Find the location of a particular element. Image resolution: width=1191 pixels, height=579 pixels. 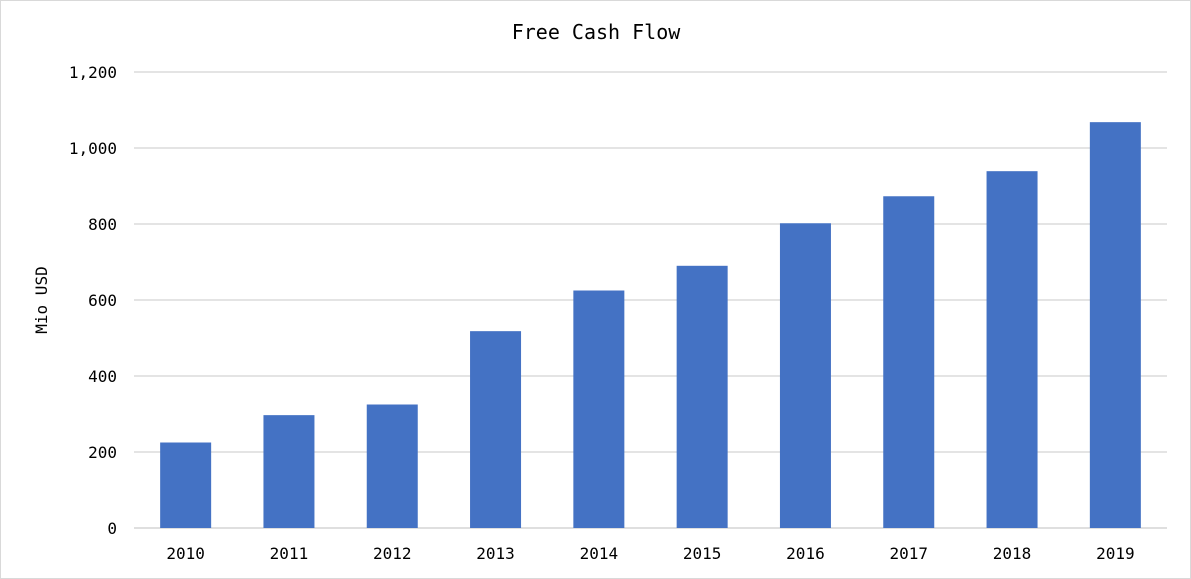

bar-2014 is located at coordinates (599, 409).